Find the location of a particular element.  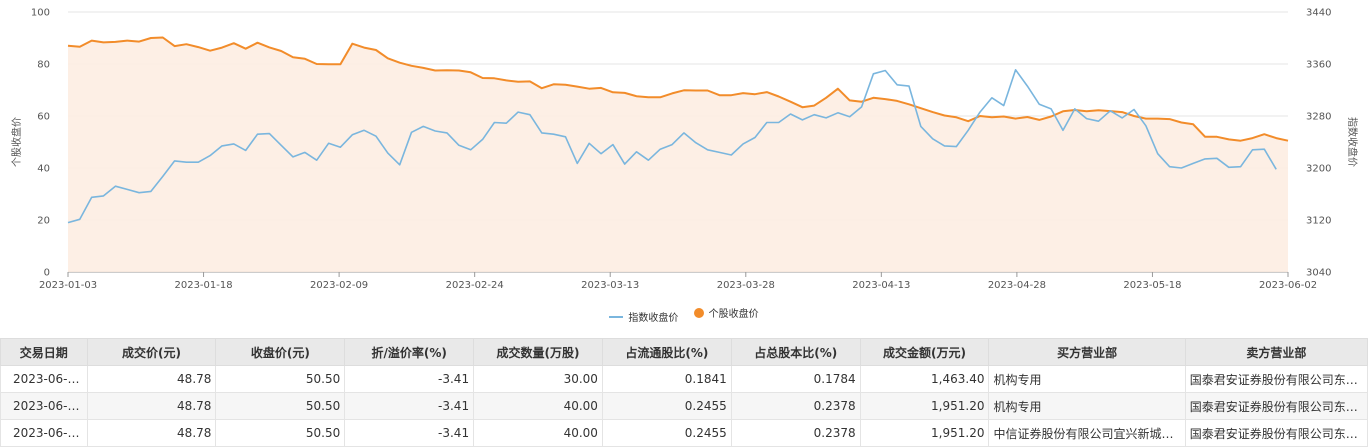

x-axis-tick-label: 2023-03-28 is located at coordinates (746, 285).